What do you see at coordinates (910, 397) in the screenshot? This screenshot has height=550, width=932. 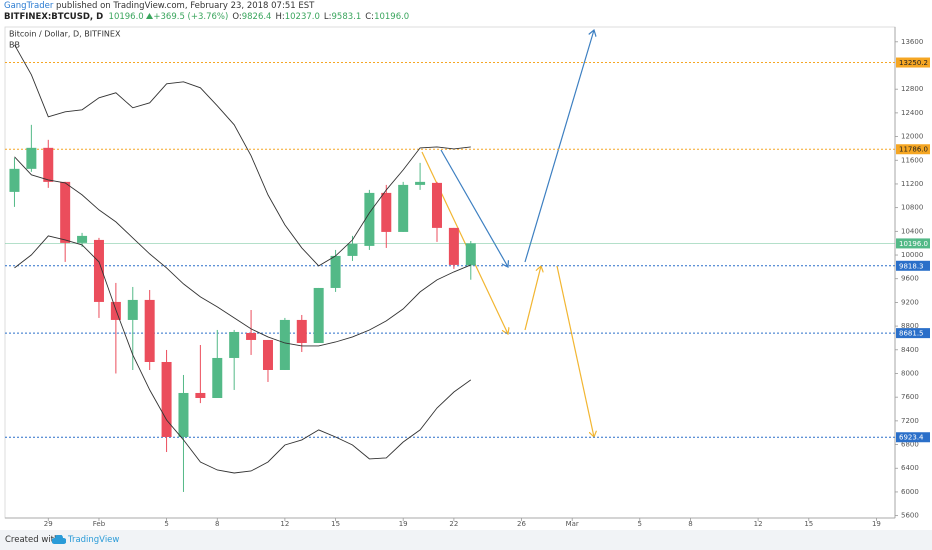 I see `y-tick-label: 7600` at bounding box center [910, 397].